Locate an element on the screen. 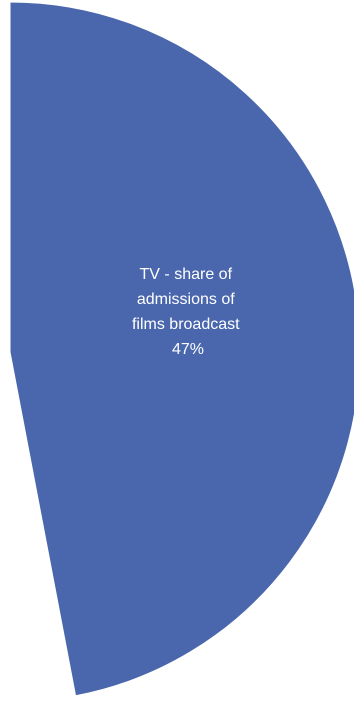  slice-label-line-3: films broadcast is located at coordinates (186, 324).